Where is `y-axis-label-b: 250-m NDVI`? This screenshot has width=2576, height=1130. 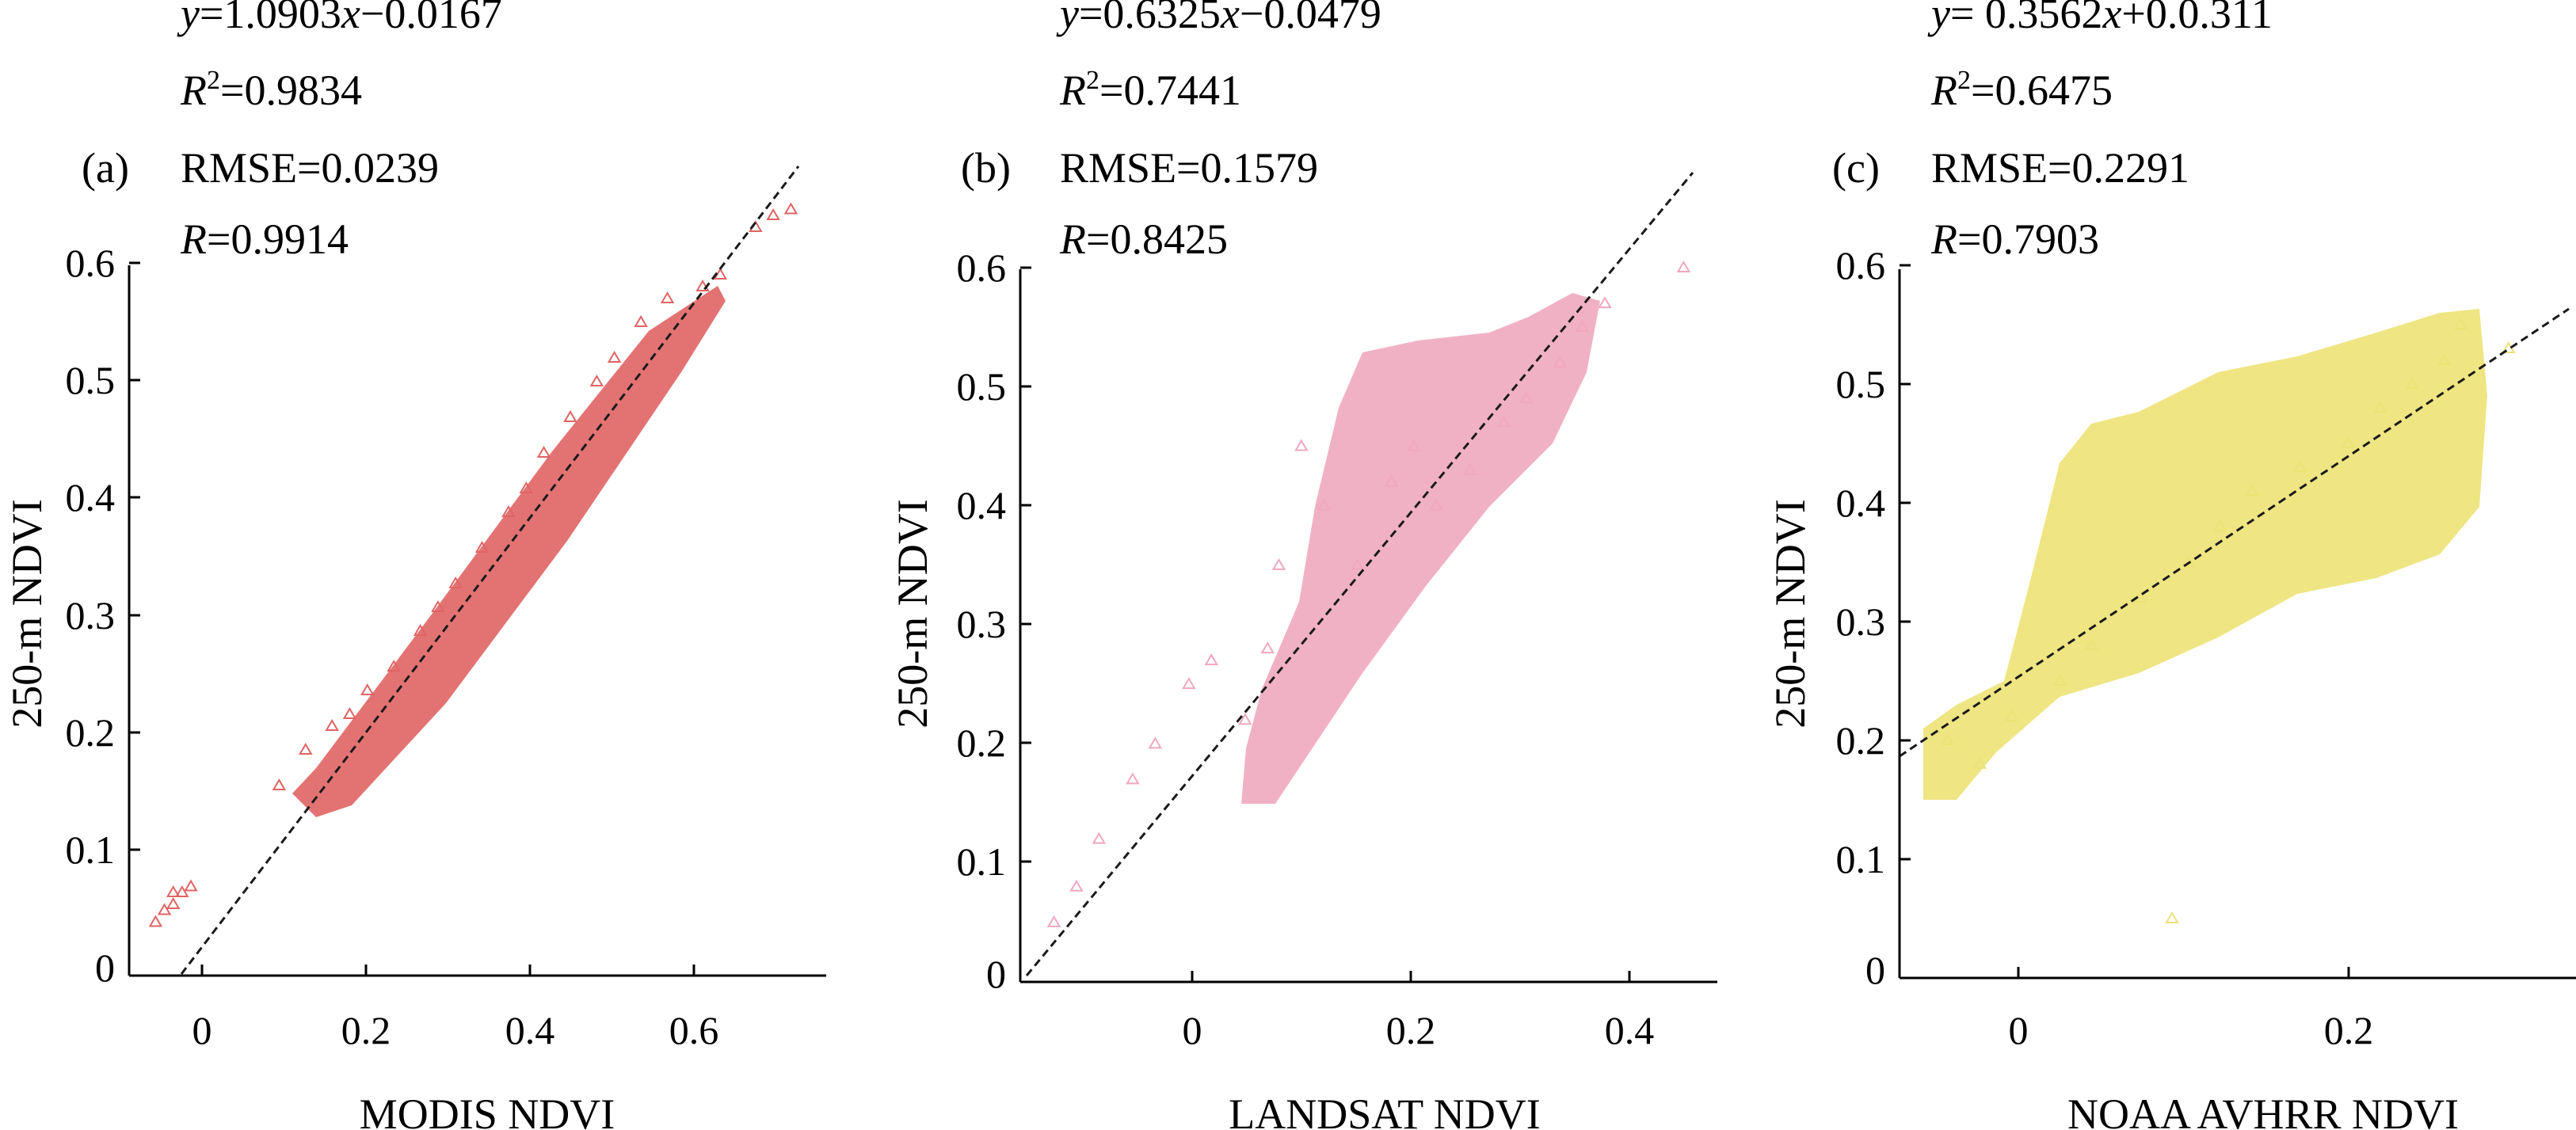 y-axis-label-b: 250-m NDVI is located at coordinates (913, 613).